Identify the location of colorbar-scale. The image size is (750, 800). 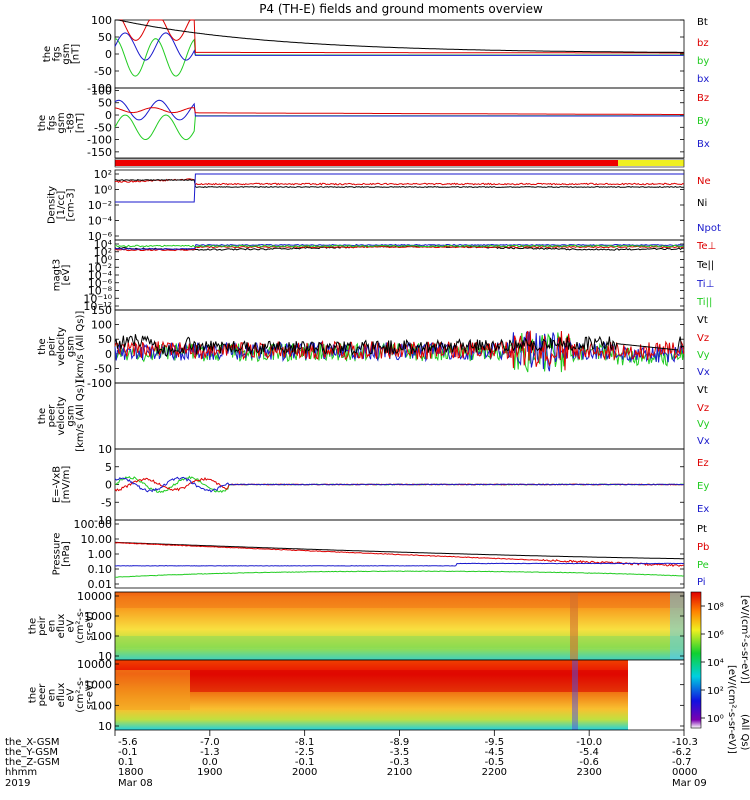
(696, 660).